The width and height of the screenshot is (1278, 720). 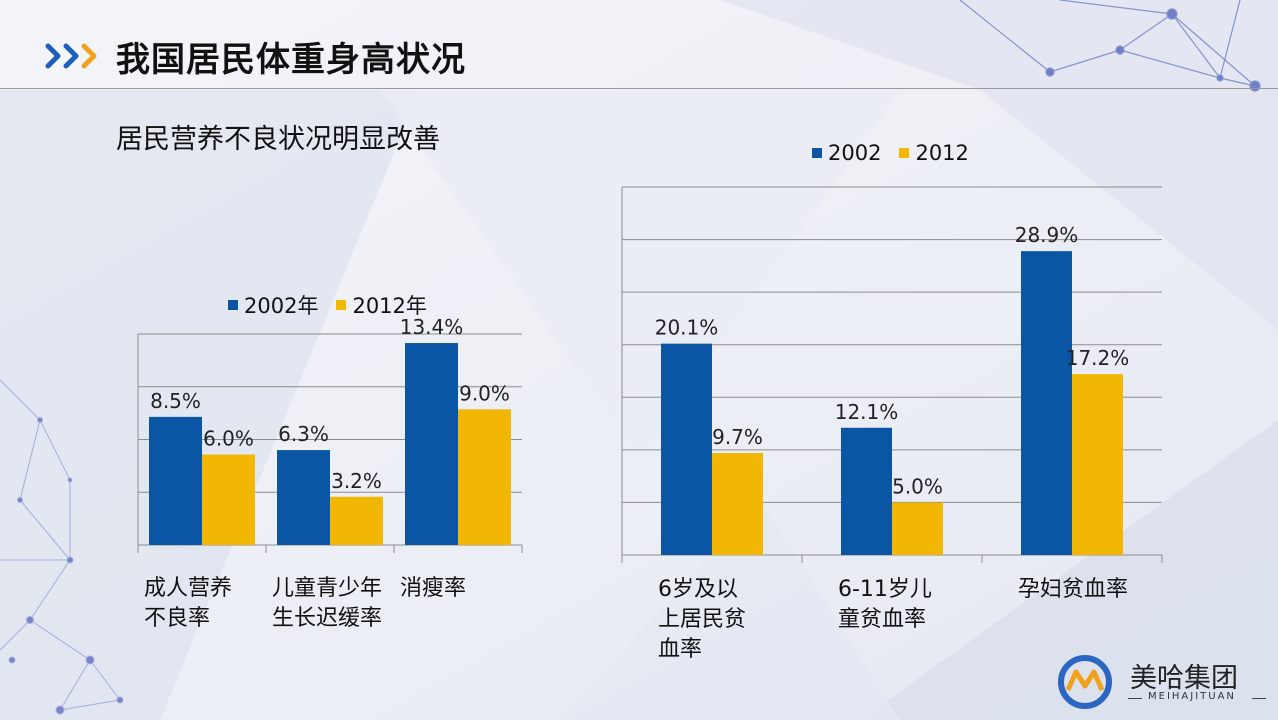 I want to click on header-divider, so click(x=639, y=88).